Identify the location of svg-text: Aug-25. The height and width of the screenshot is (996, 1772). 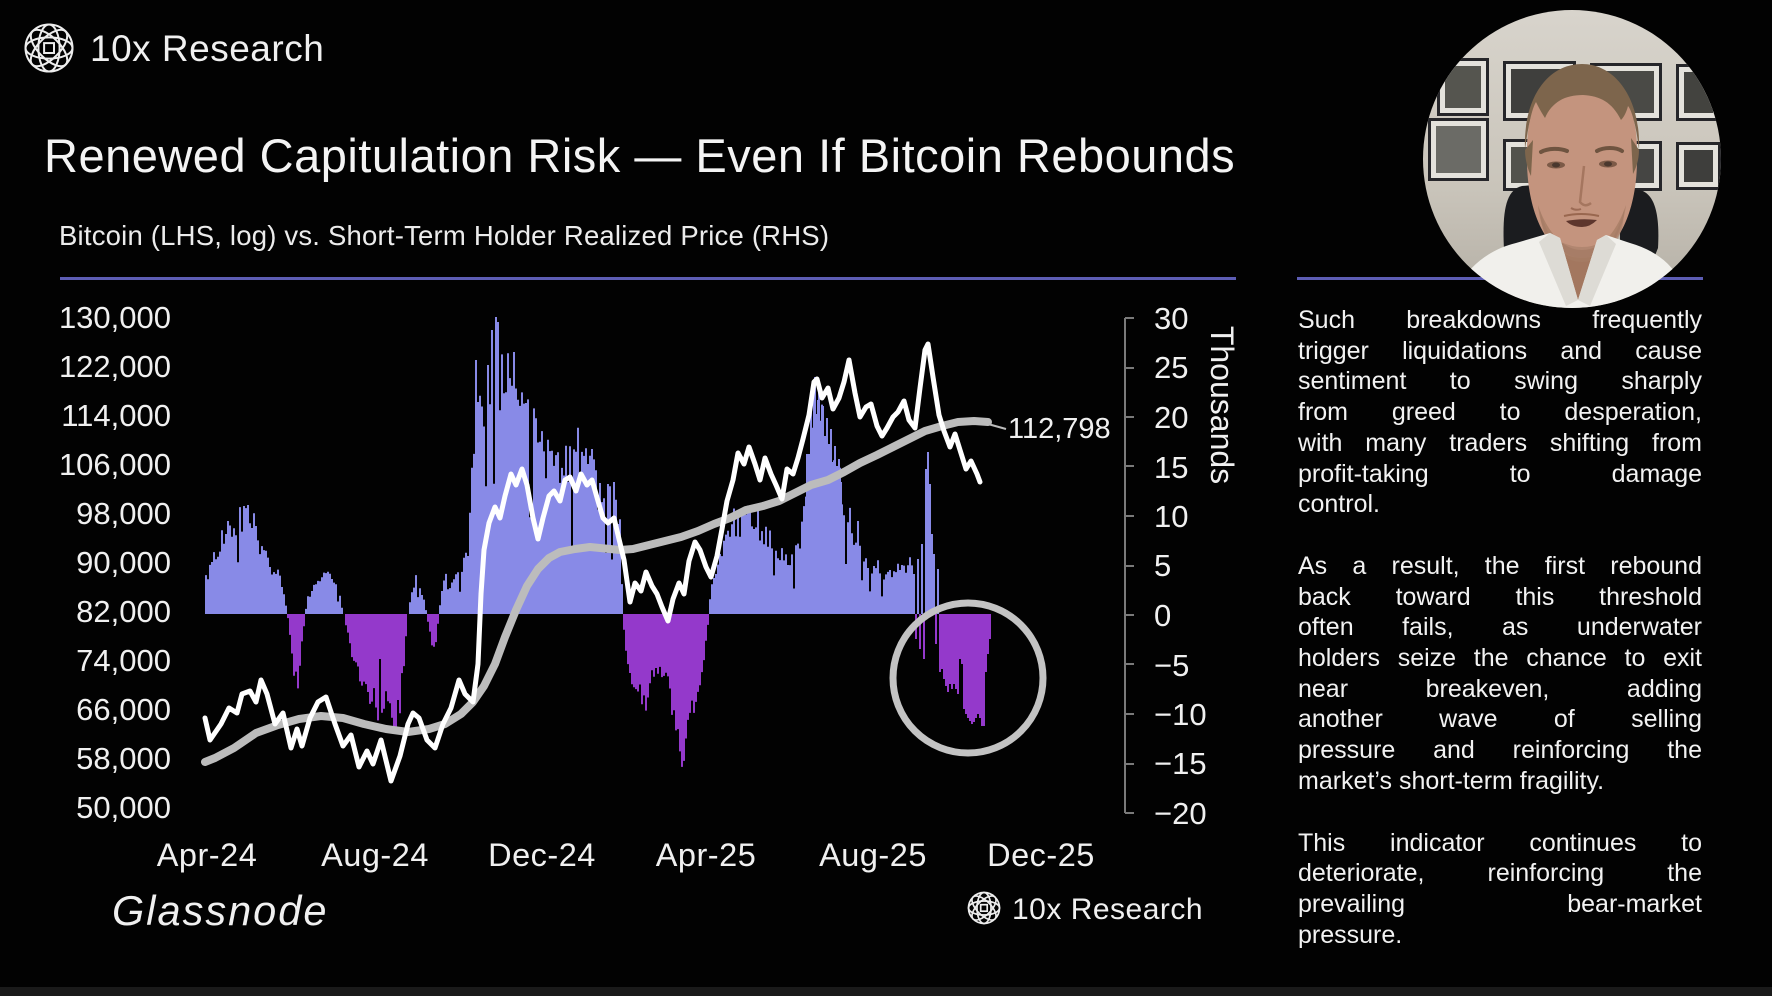
(873, 855).